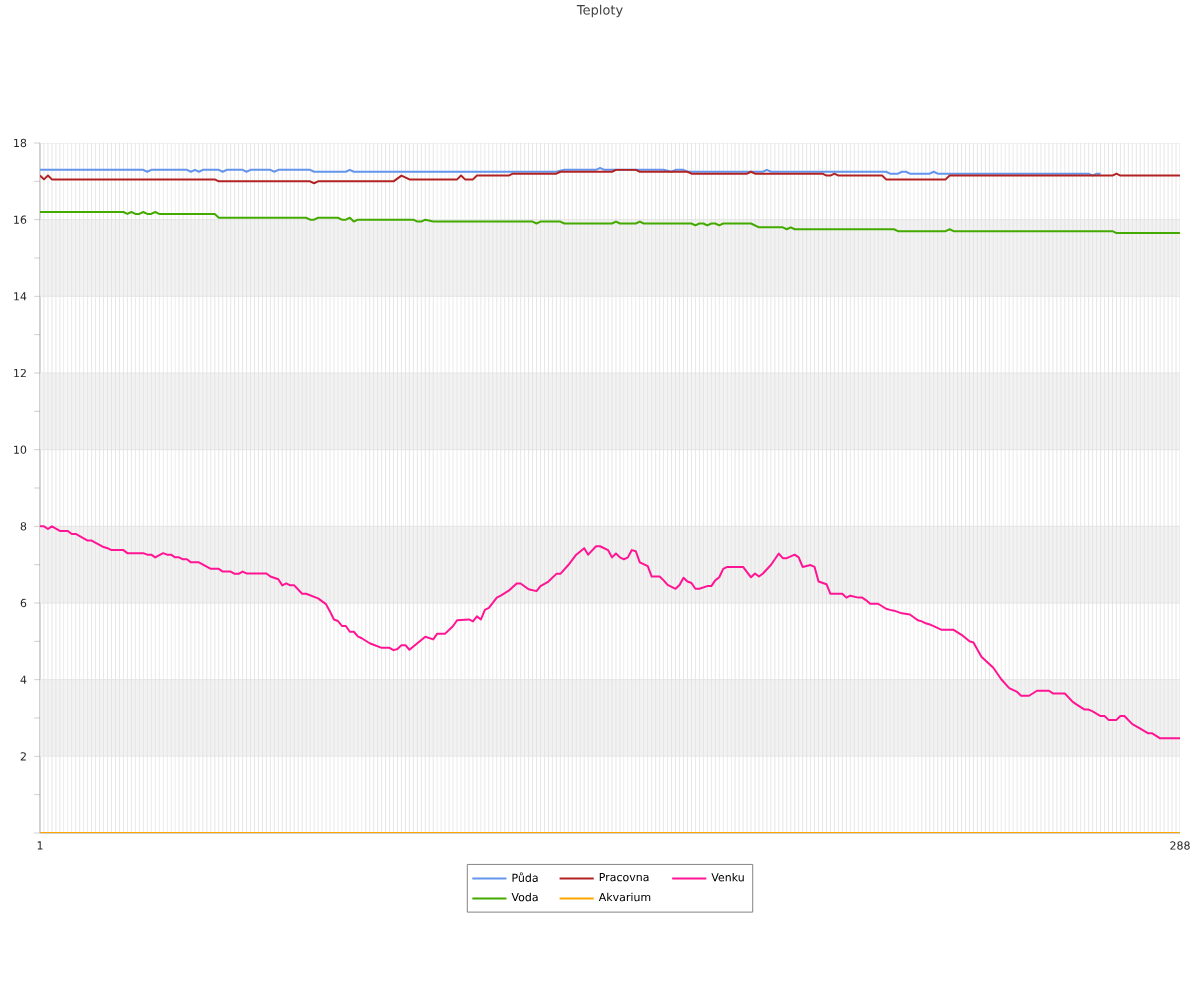 The width and height of the screenshot is (1200, 1000). I want to click on legend-label: Půda, so click(525, 877).